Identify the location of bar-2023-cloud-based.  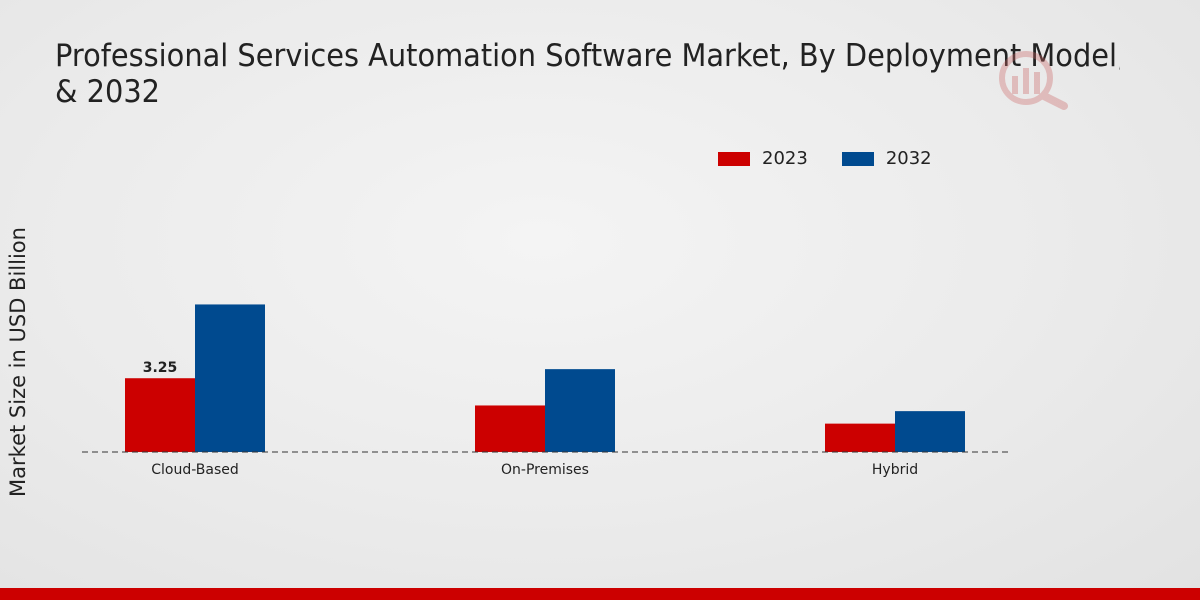
(160, 415).